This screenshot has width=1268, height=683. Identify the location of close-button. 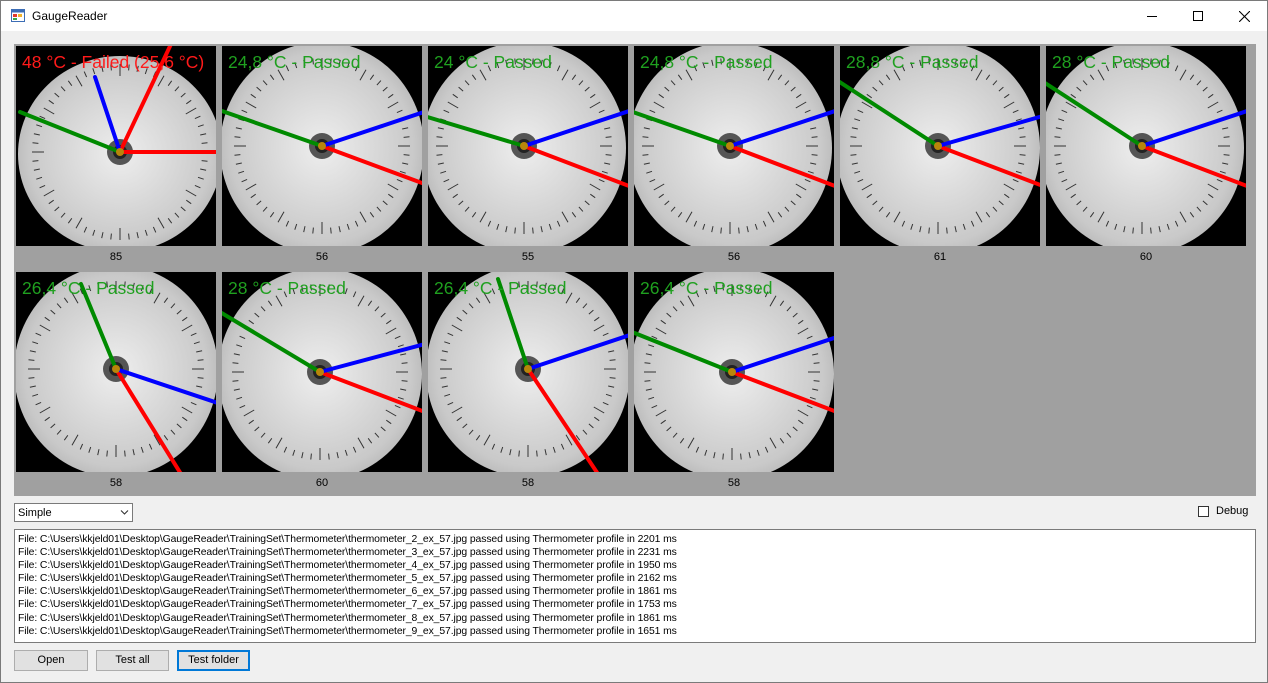
(1244, 16).